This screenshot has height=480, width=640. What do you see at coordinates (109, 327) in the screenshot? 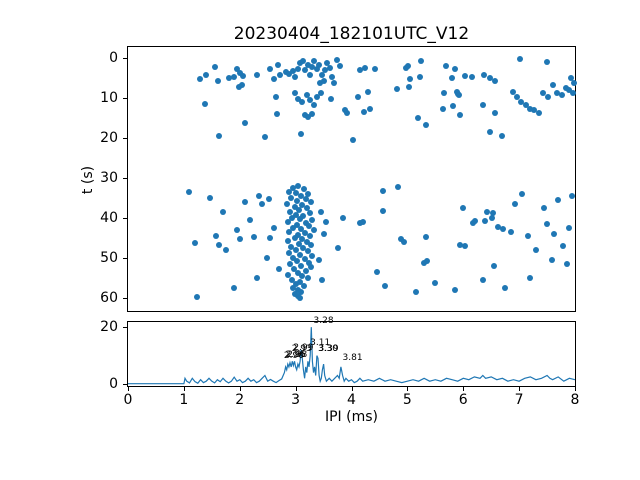
I see `hist-ytick-label: 20` at bounding box center [109, 327].